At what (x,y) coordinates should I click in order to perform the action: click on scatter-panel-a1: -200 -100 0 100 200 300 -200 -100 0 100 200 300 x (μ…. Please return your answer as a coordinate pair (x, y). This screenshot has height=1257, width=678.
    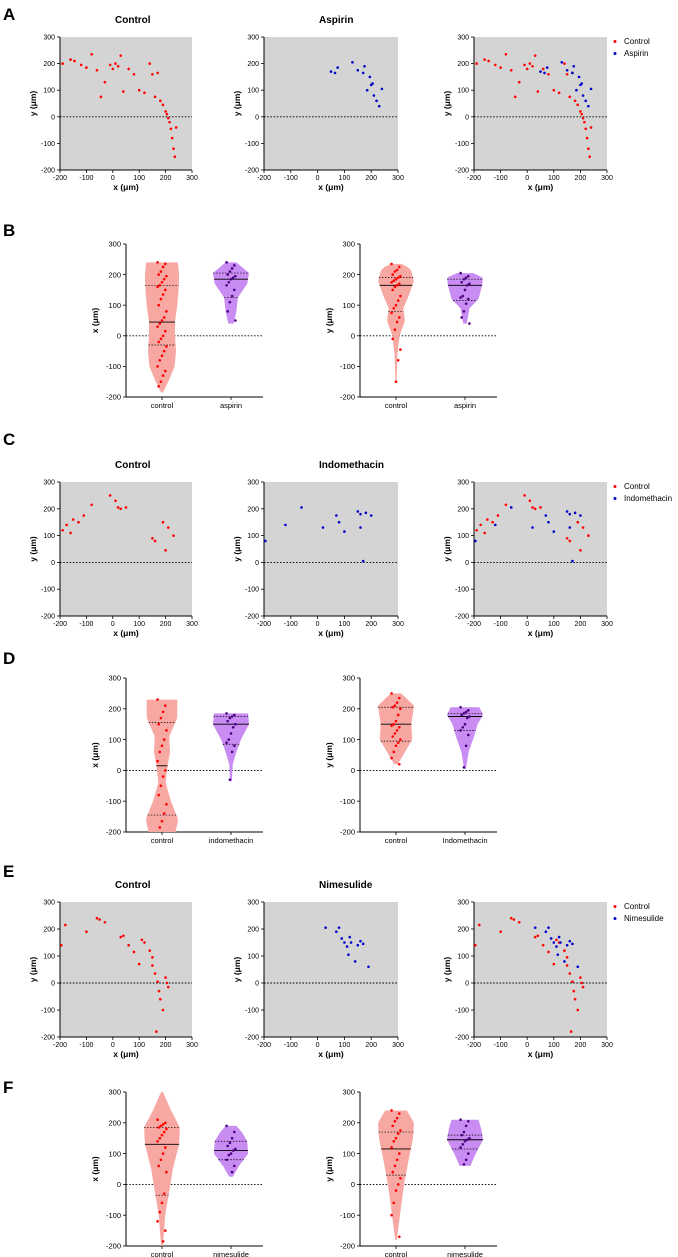
    Looking at the image, I should click on (113, 103).